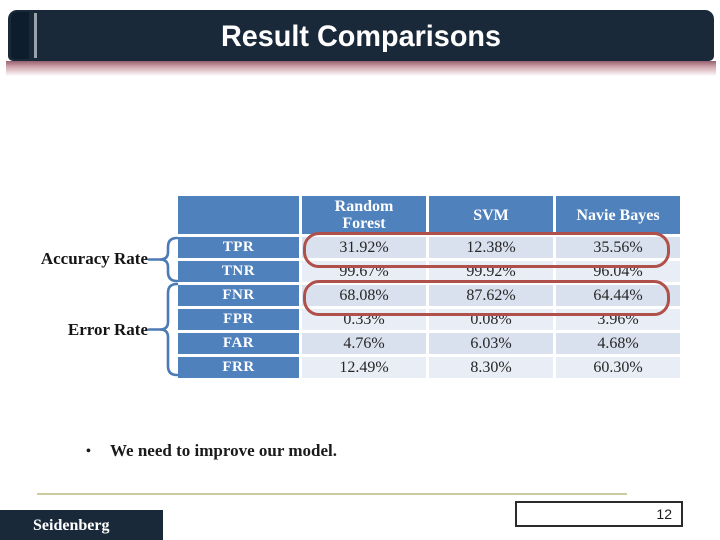 The image size is (720, 540). I want to click on cell-value: 12.49%, so click(364, 367).